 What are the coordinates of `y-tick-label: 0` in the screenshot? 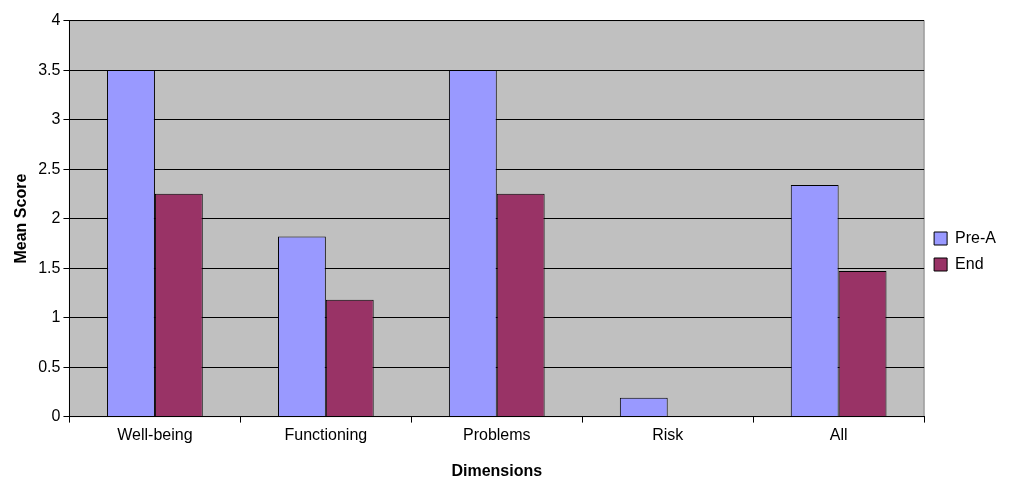 It's located at (56, 416).